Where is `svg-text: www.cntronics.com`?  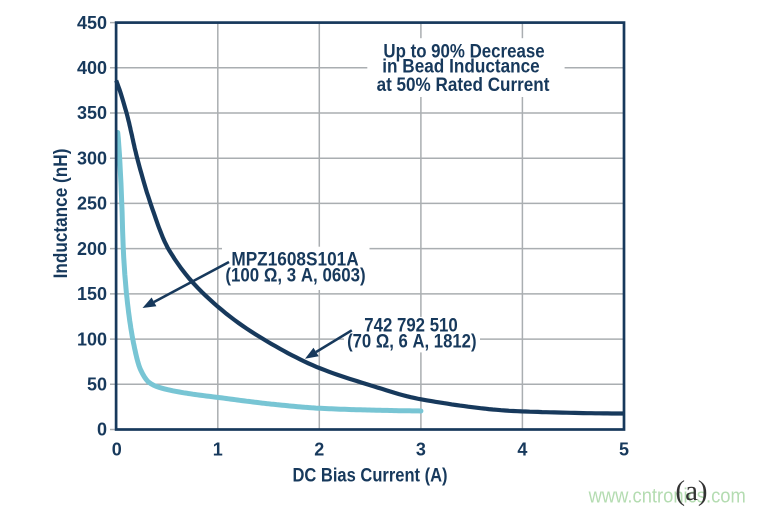
svg-text: www.cntronics.com is located at coordinates (667, 497).